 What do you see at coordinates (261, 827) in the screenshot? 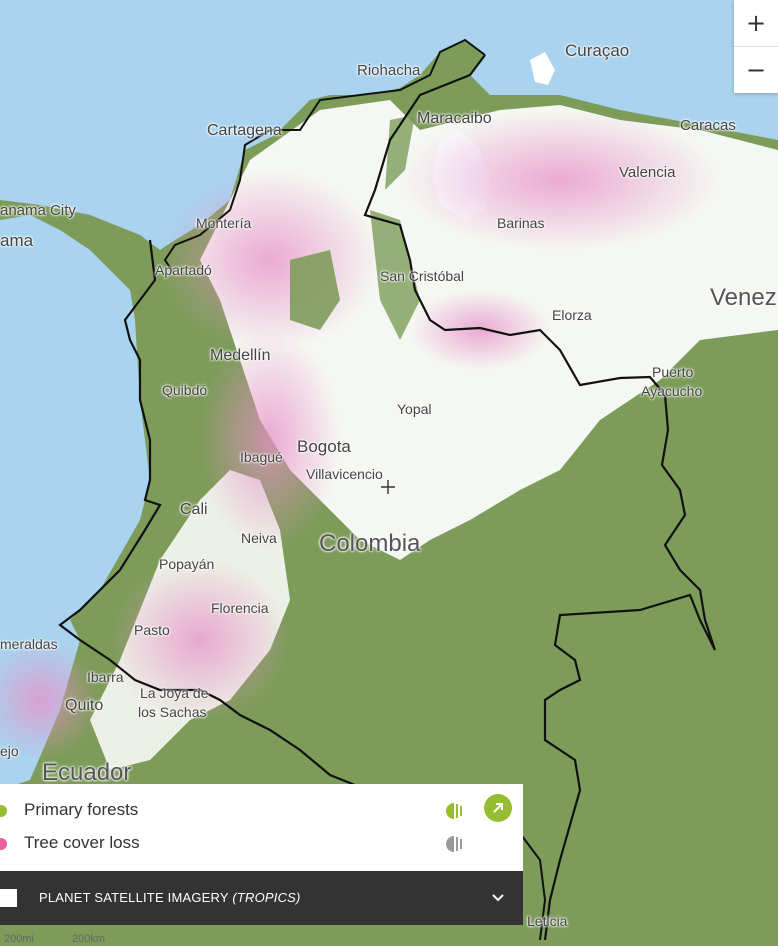
I see `layer-legend: Primary forests Tree cover loss` at bounding box center [261, 827].